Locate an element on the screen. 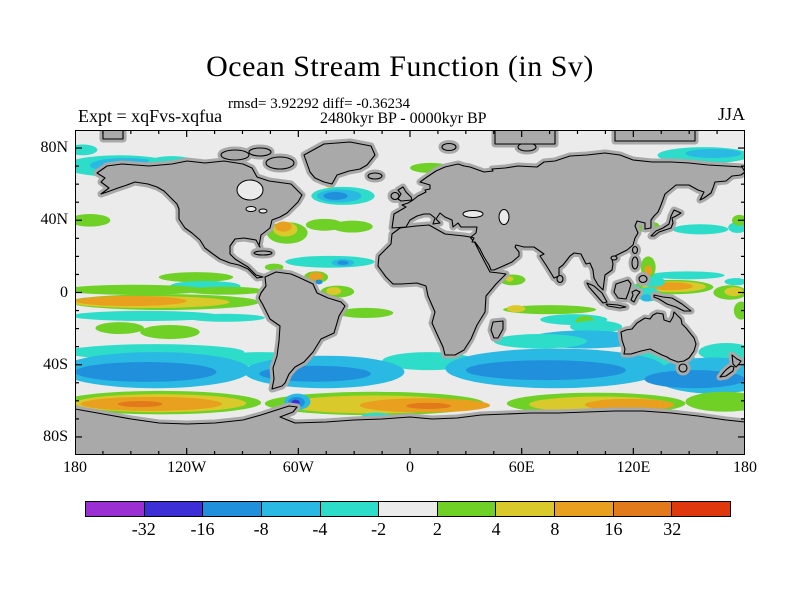 The width and height of the screenshot is (800, 600). lat-tick-label: 80N is located at coordinates (54, 148).